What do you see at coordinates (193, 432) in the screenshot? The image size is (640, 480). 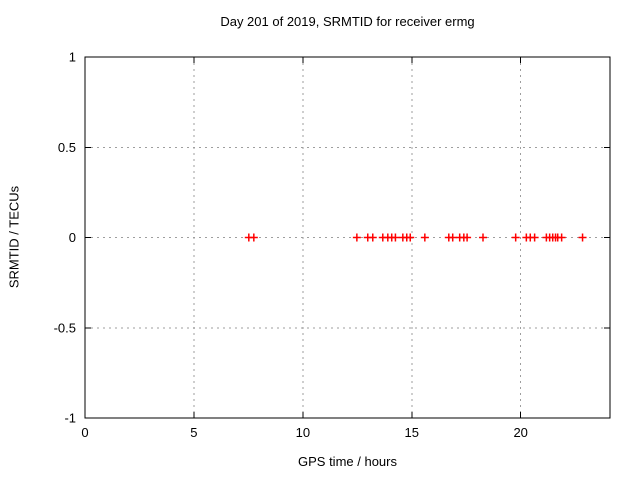 I see `x-tick-label: 5` at bounding box center [193, 432].